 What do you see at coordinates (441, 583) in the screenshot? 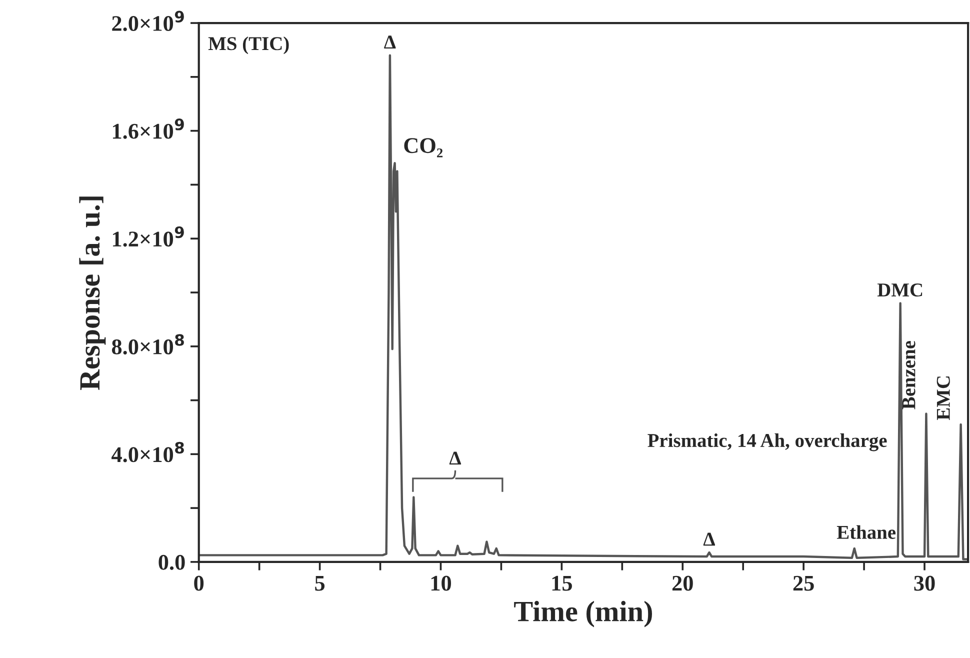
I see `x-tick-label: 10` at bounding box center [441, 583].